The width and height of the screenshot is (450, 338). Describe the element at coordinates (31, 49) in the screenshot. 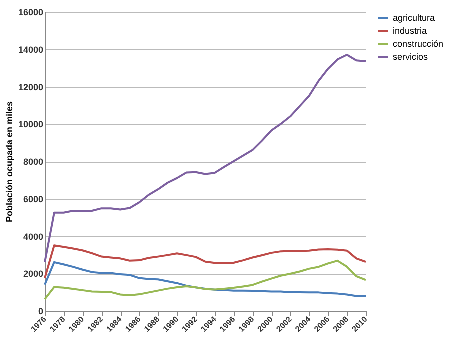

I see `y-tick-label: 14000` at that location.